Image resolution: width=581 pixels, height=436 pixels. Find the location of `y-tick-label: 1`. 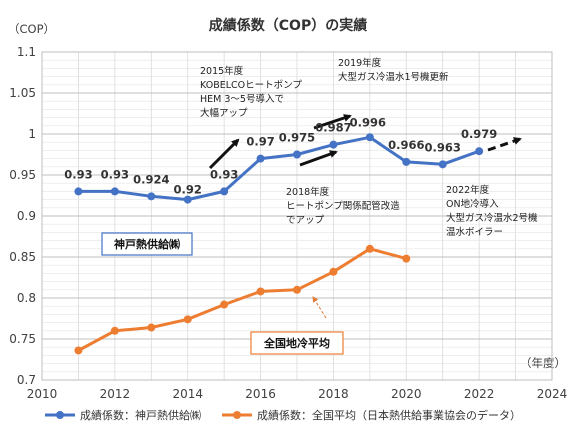

y-tick-label: 1 is located at coordinates (32, 134).